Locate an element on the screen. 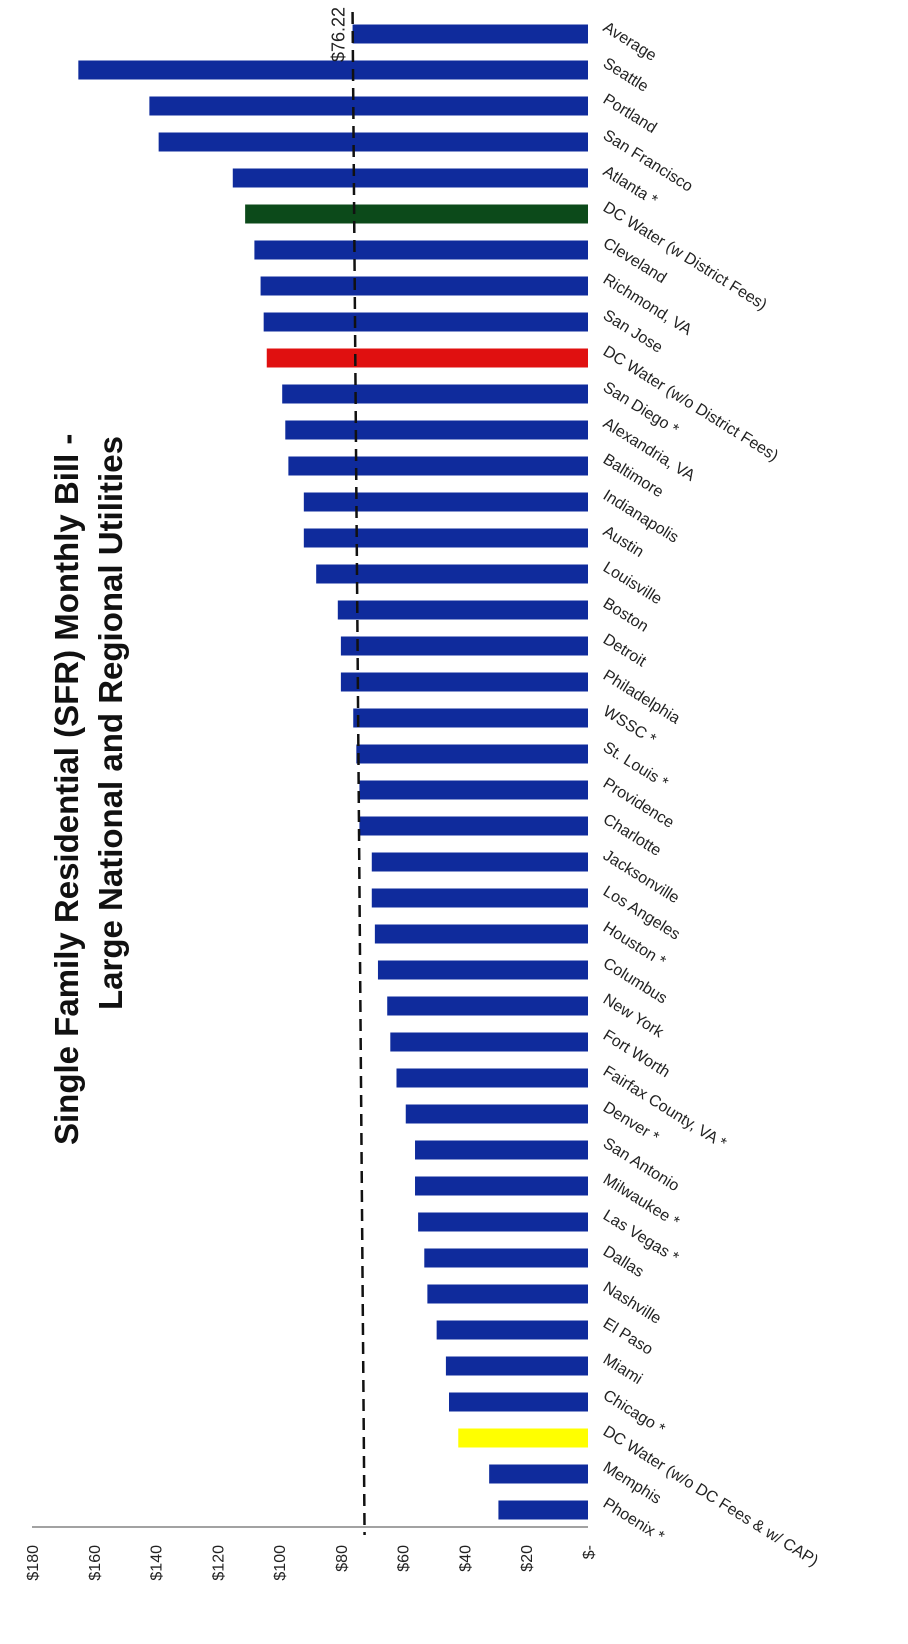 The image size is (908, 1644). y-tick-label: $40 is located at coordinates (465, 1558).